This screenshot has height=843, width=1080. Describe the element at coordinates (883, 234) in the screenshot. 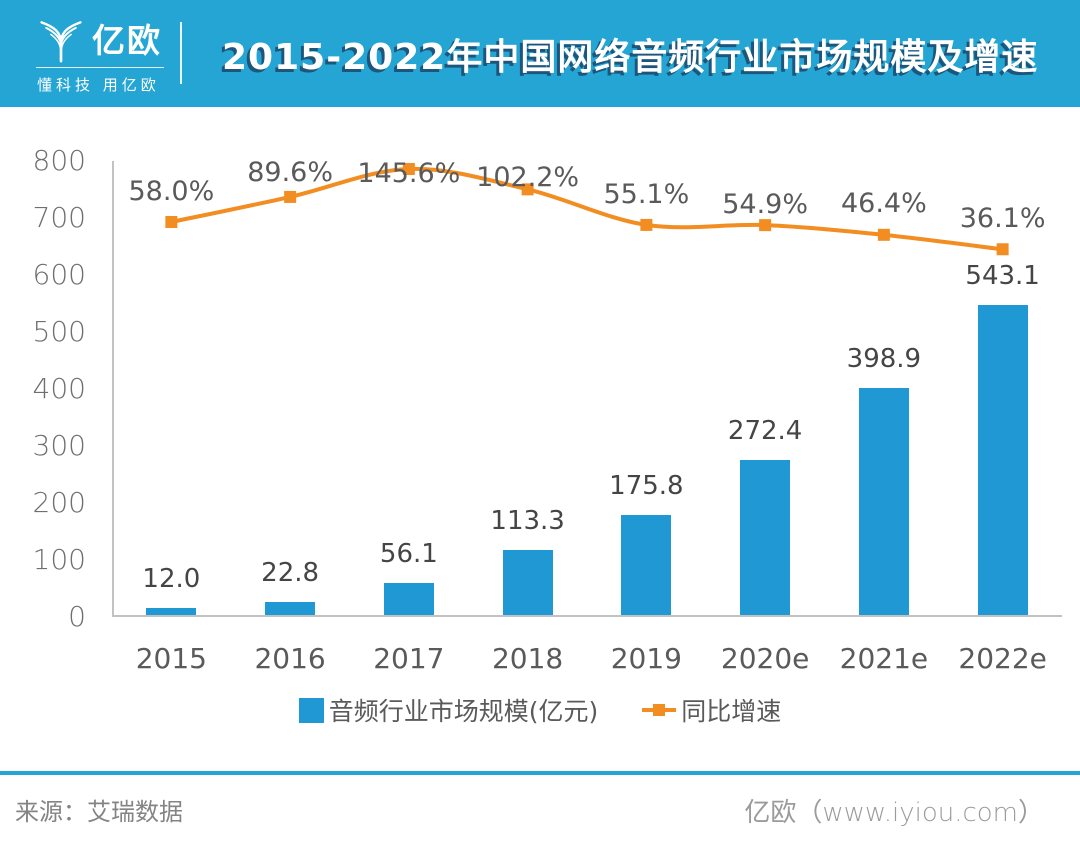

I see `line-marker-2021e` at that location.